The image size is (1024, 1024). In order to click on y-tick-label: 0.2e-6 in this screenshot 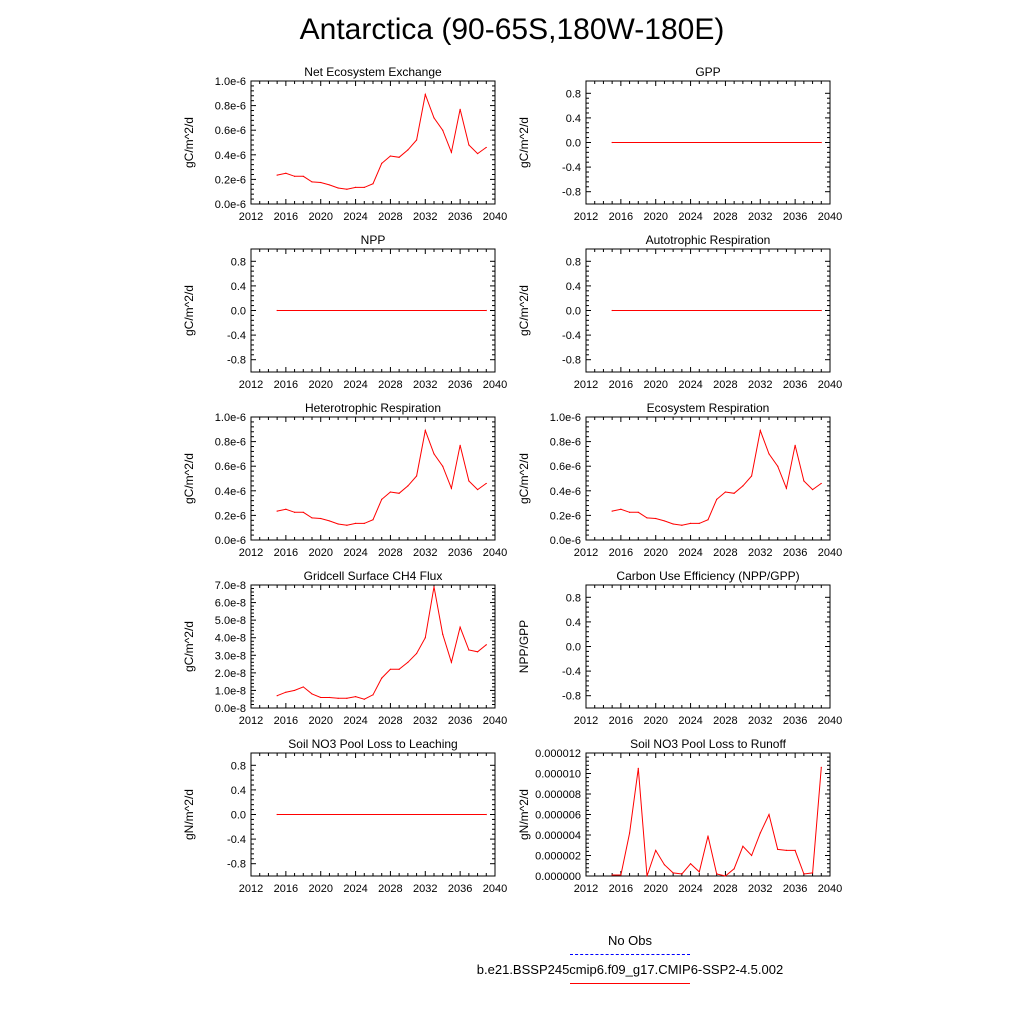, I will do `click(230, 516)`.